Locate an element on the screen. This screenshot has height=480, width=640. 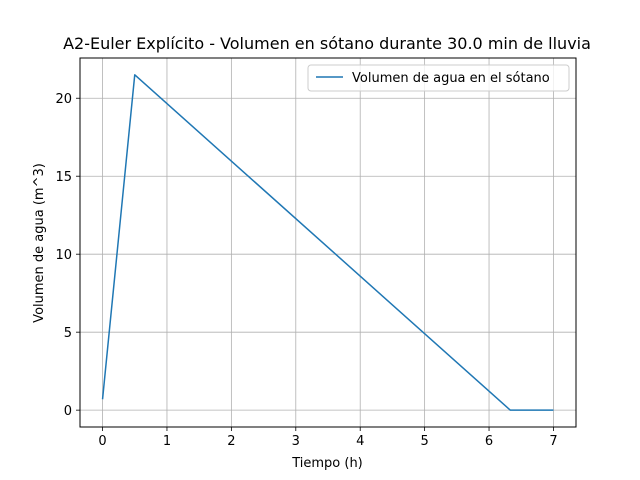
x-tick-label: 5 is located at coordinates (424, 441).